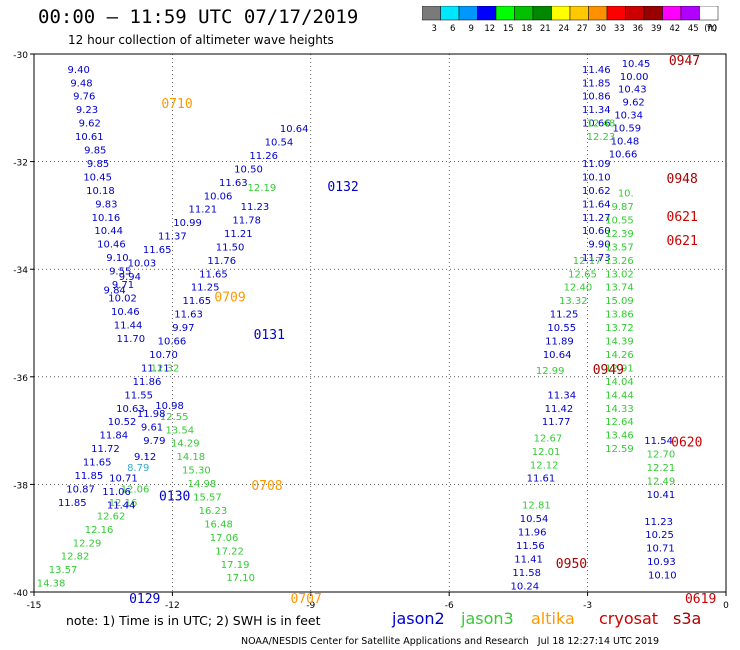  Describe the element at coordinates (122, 422) in the screenshot. I see `swh-value: 10.52` at that location.